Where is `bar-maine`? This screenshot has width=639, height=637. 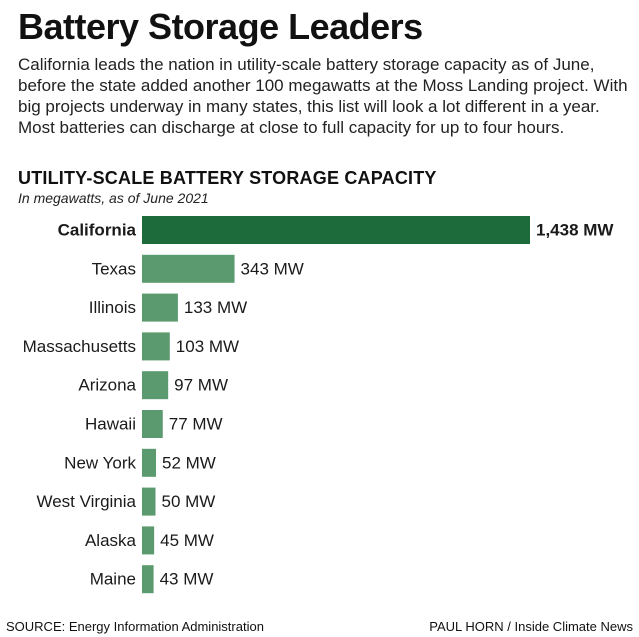
bar-maine is located at coordinates (148, 579).